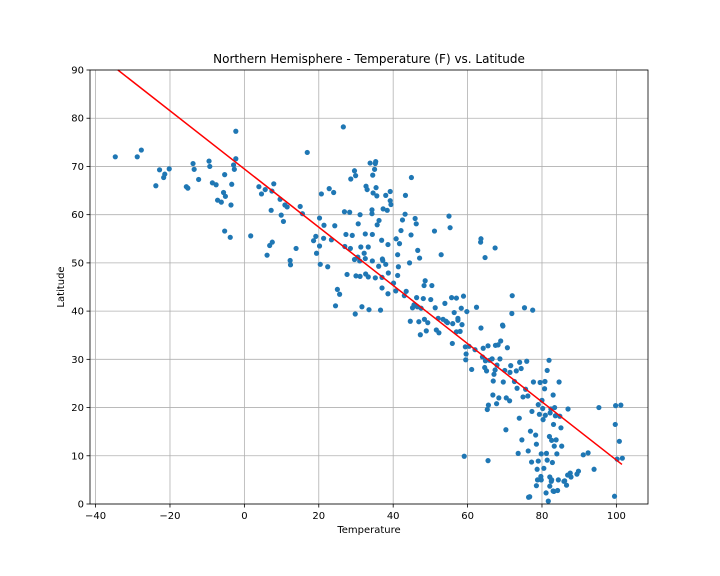  I want to click on x-tick-label: 20, so click(318, 516).